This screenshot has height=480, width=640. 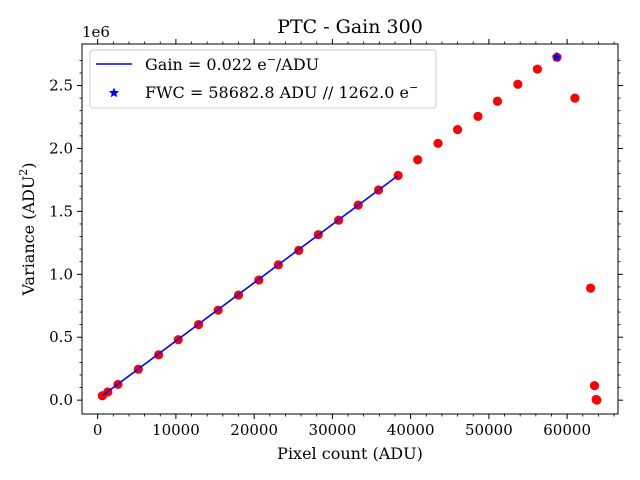 I want to click on y-offset-text: 1e6, so click(x=96, y=32).